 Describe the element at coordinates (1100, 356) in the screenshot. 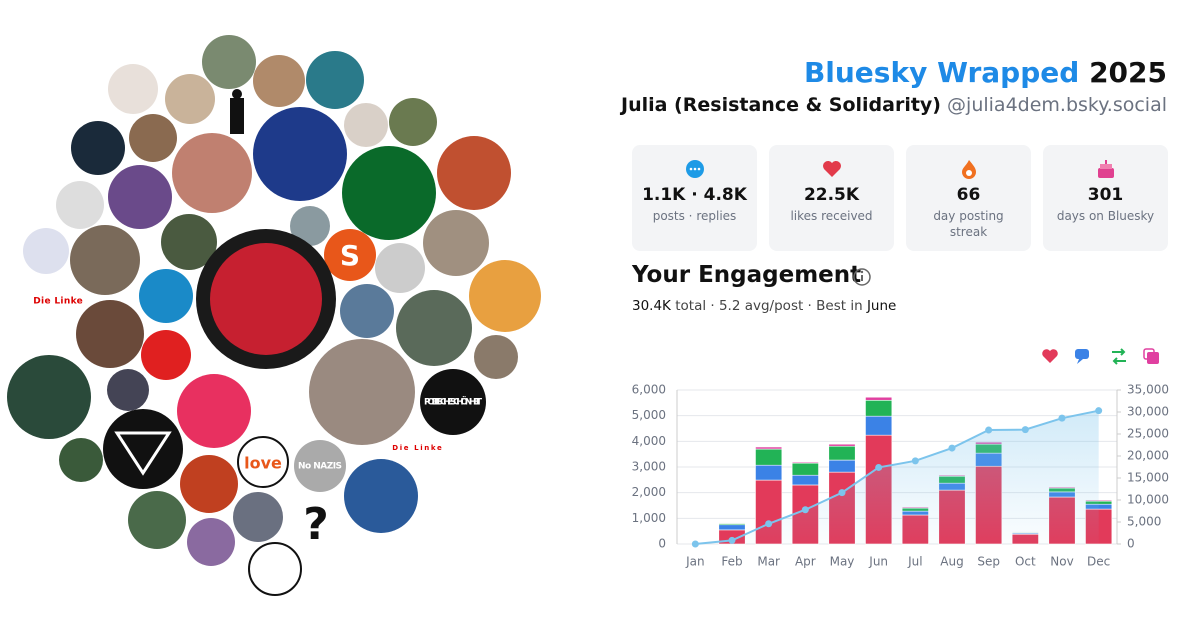

I see `legend` at that location.